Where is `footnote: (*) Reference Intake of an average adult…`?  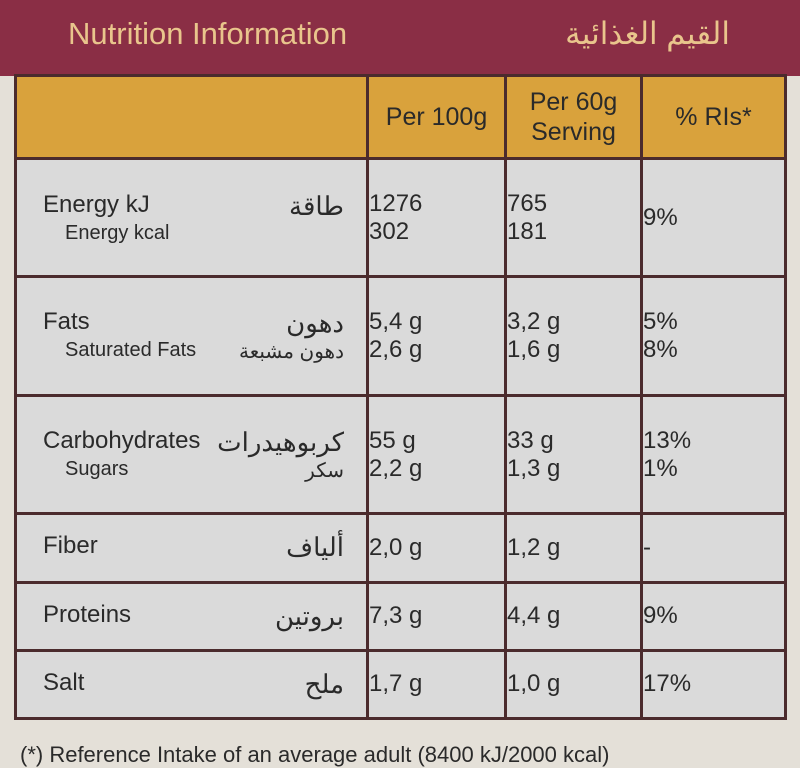
footnote: (*) Reference Intake of an average adult… is located at coordinates (315, 754).